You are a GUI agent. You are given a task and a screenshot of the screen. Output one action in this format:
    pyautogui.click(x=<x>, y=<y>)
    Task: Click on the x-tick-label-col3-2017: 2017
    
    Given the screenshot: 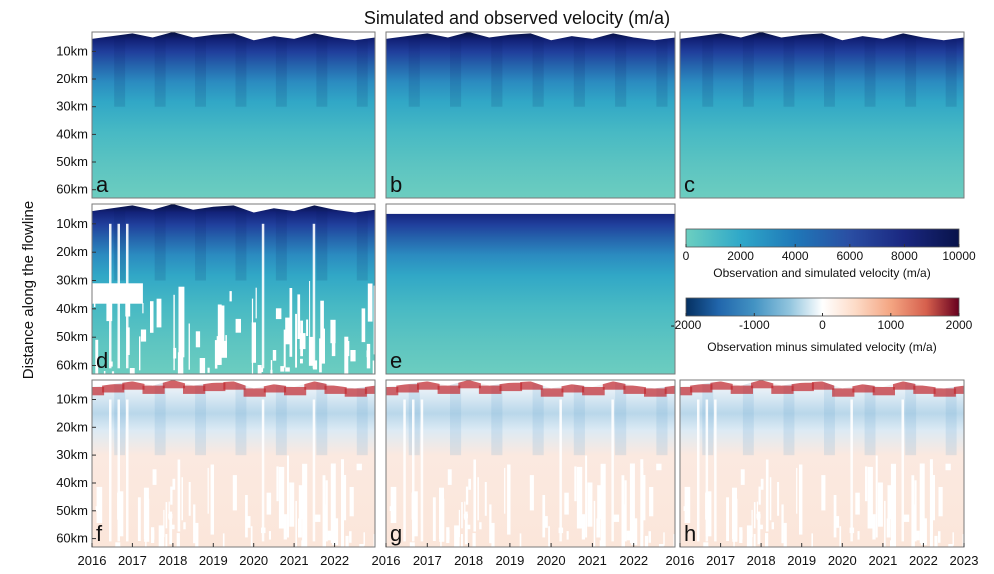 What is the action you would take?
    pyautogui.click(x=720, y=560)
    